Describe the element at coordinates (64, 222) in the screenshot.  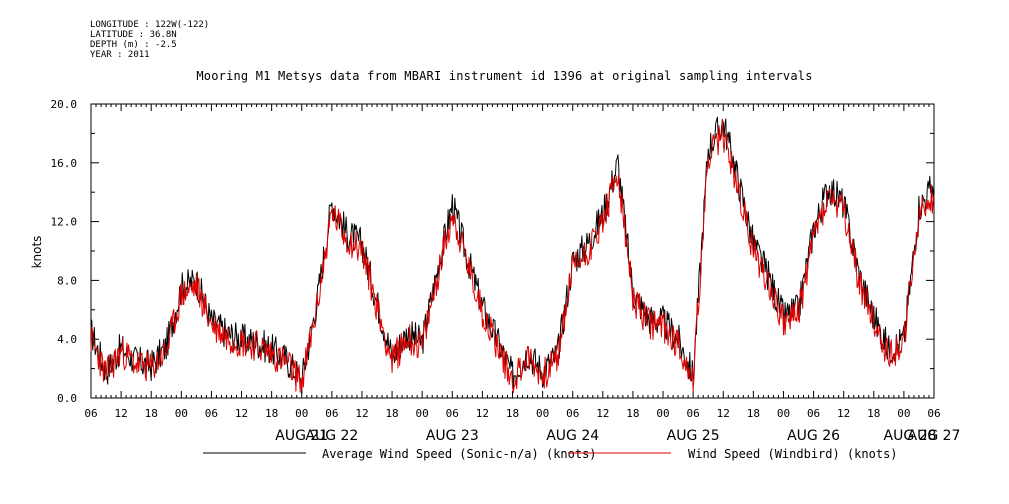
I see `y-tick-label: 12.0` at that location.